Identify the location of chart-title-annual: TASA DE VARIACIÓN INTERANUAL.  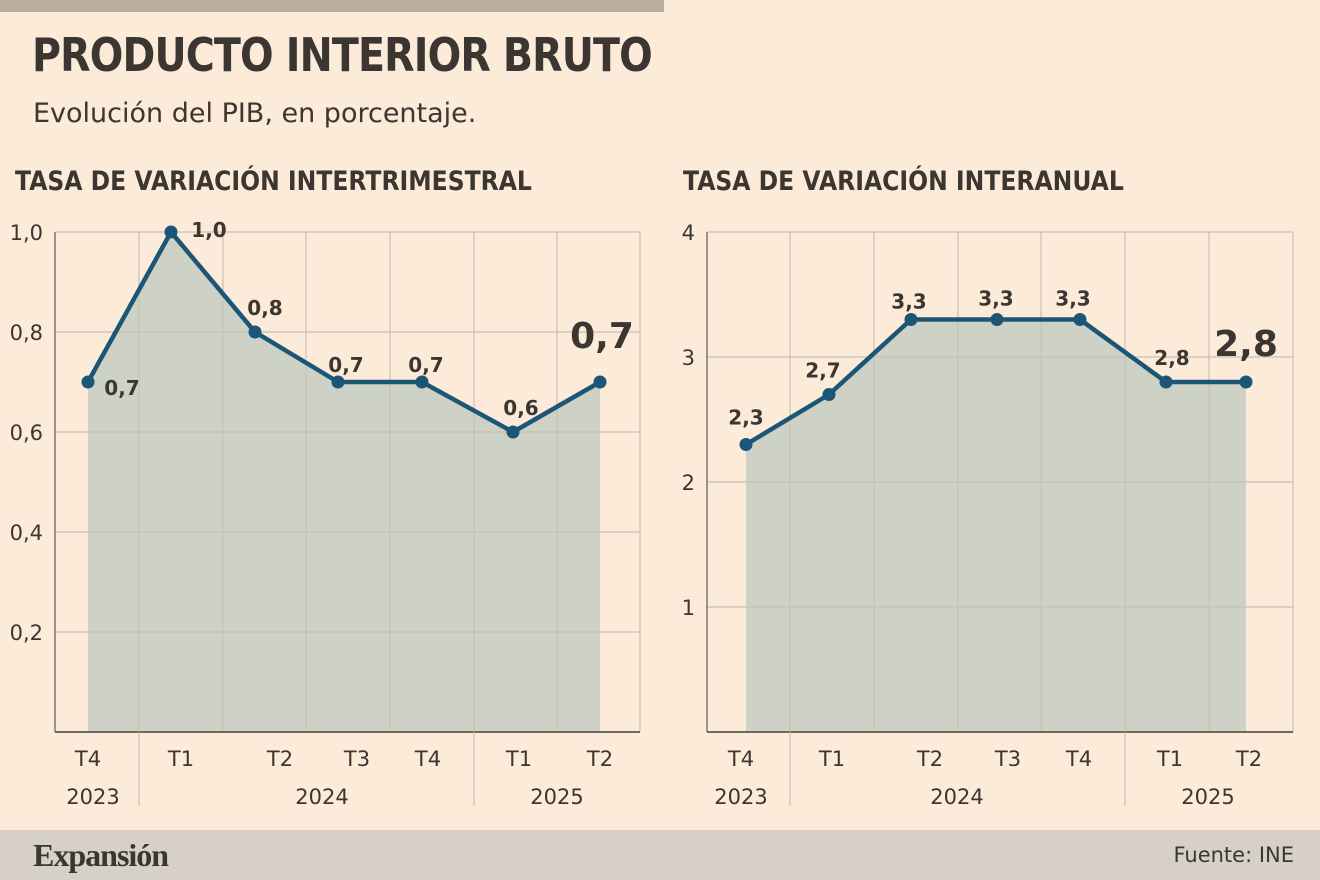
(903, 181).